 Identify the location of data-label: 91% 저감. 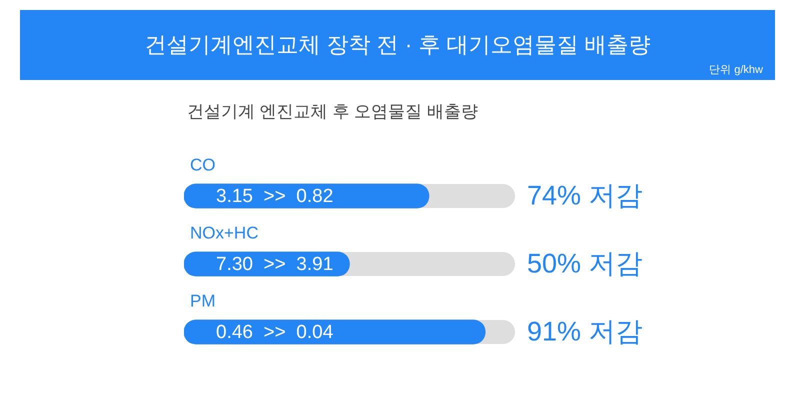
(585, 331).